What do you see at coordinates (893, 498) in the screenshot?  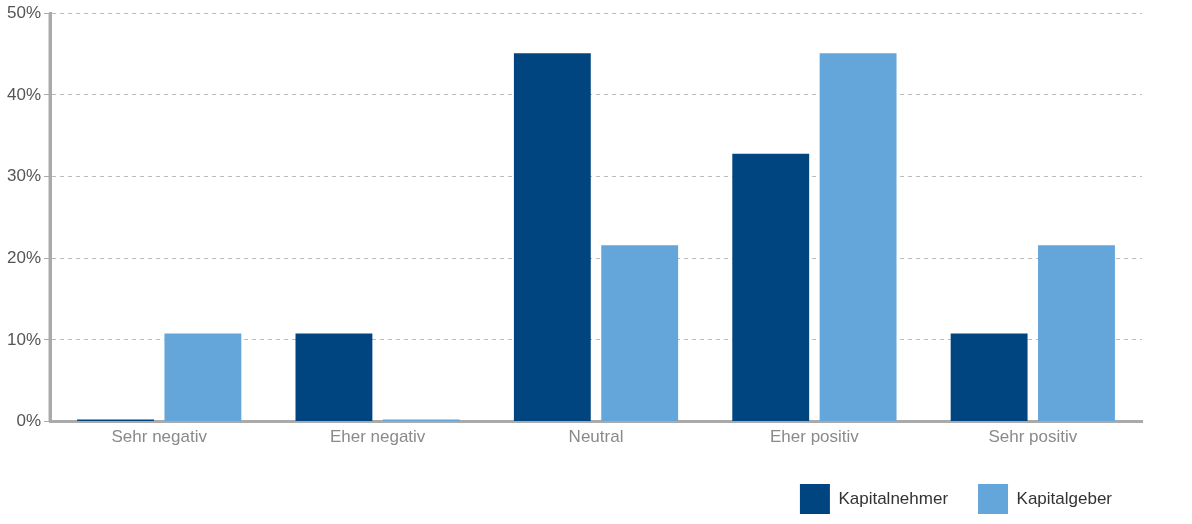 I see `legend-label: Kapitalnehmer` at bounding box center [893, 498].